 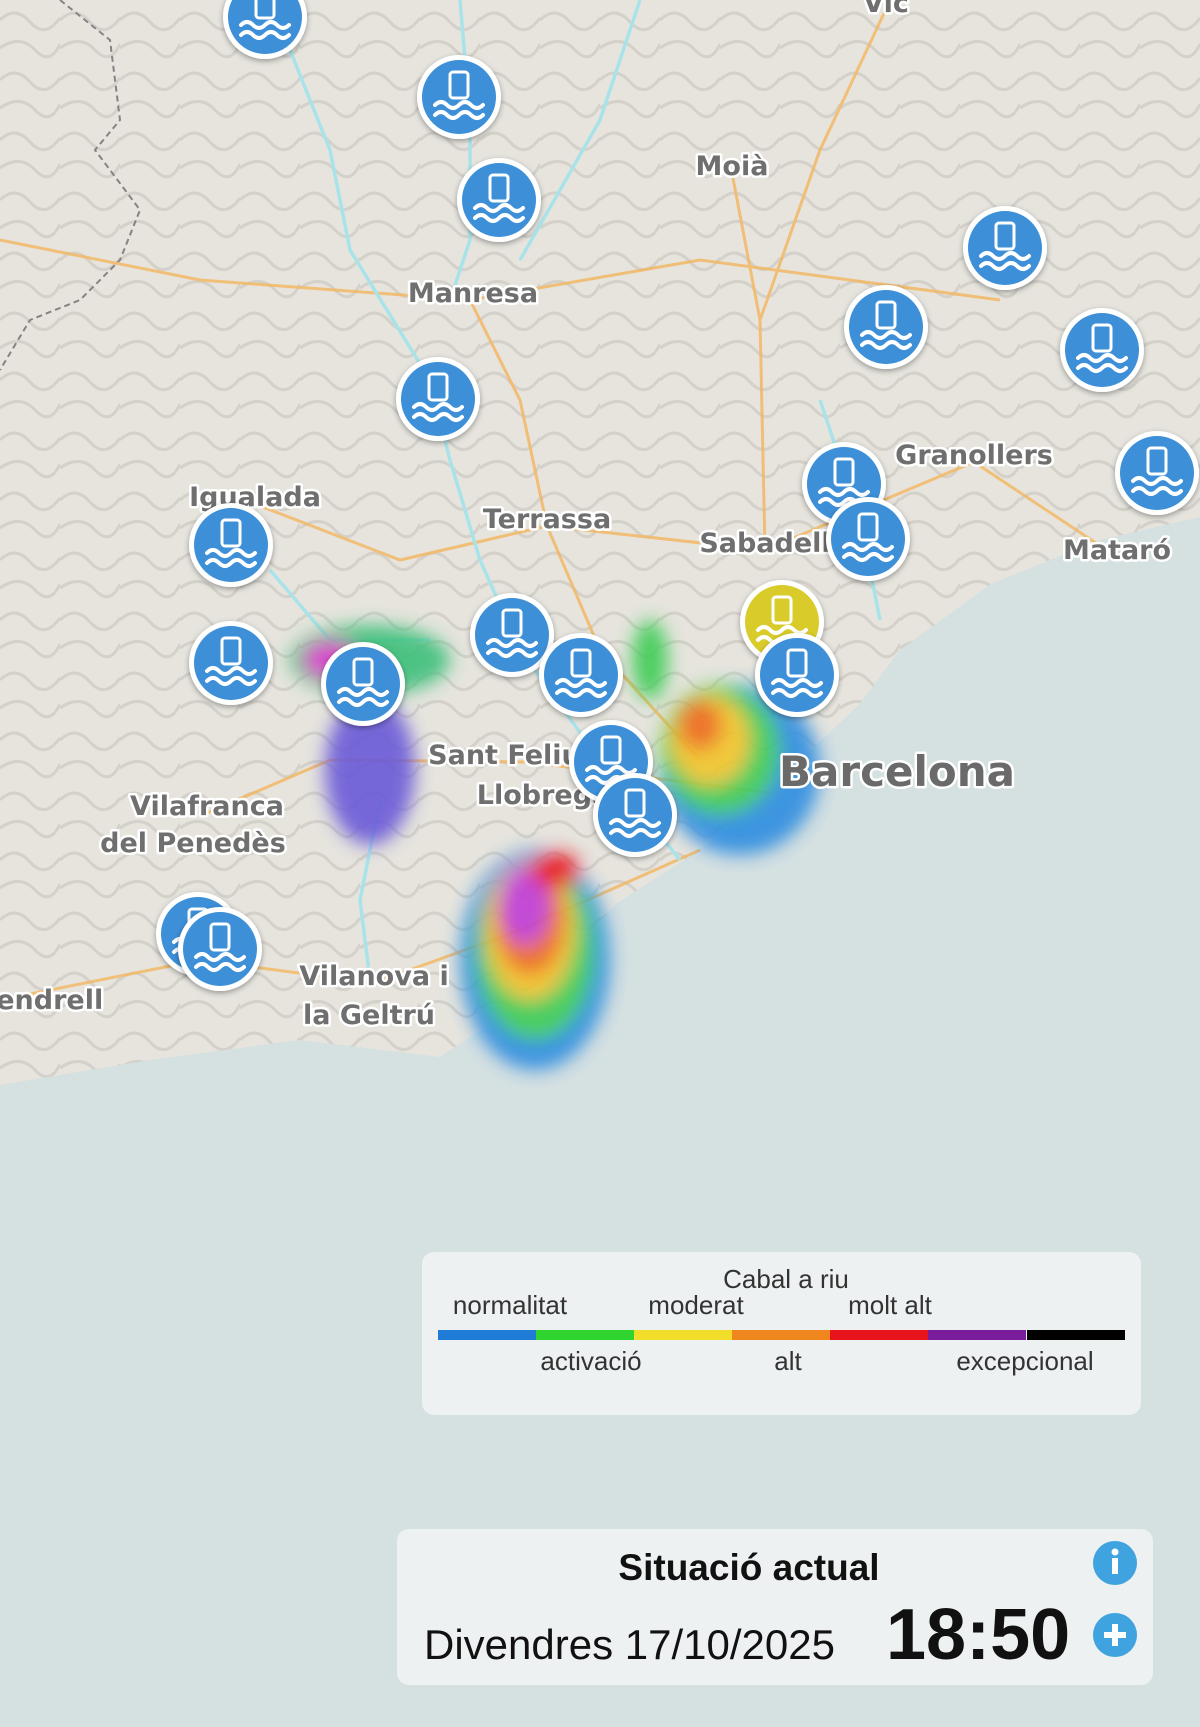 I want to click on legend-label: normalitat, so click(x=510, y=1305).